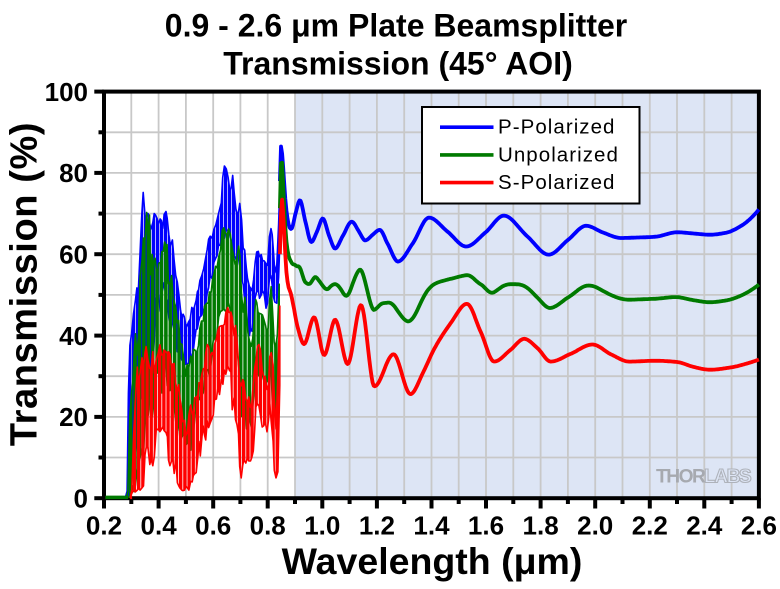 The height and width of the screenshot is (589, 780). I want to click on svg-text: 0, so click(81, 499).